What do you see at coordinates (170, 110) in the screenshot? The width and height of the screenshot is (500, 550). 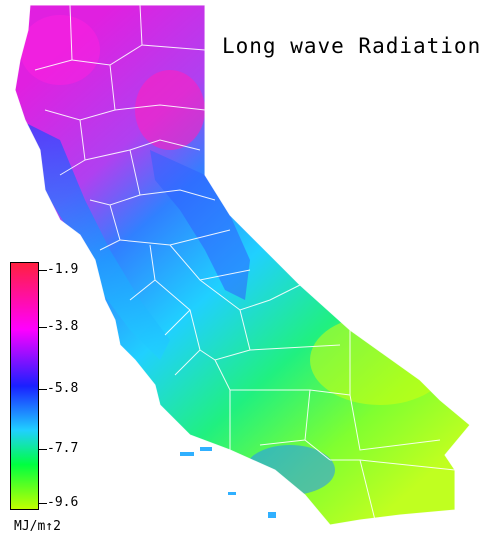 I see `north-peak-patch` at bounding box center [170, 110].